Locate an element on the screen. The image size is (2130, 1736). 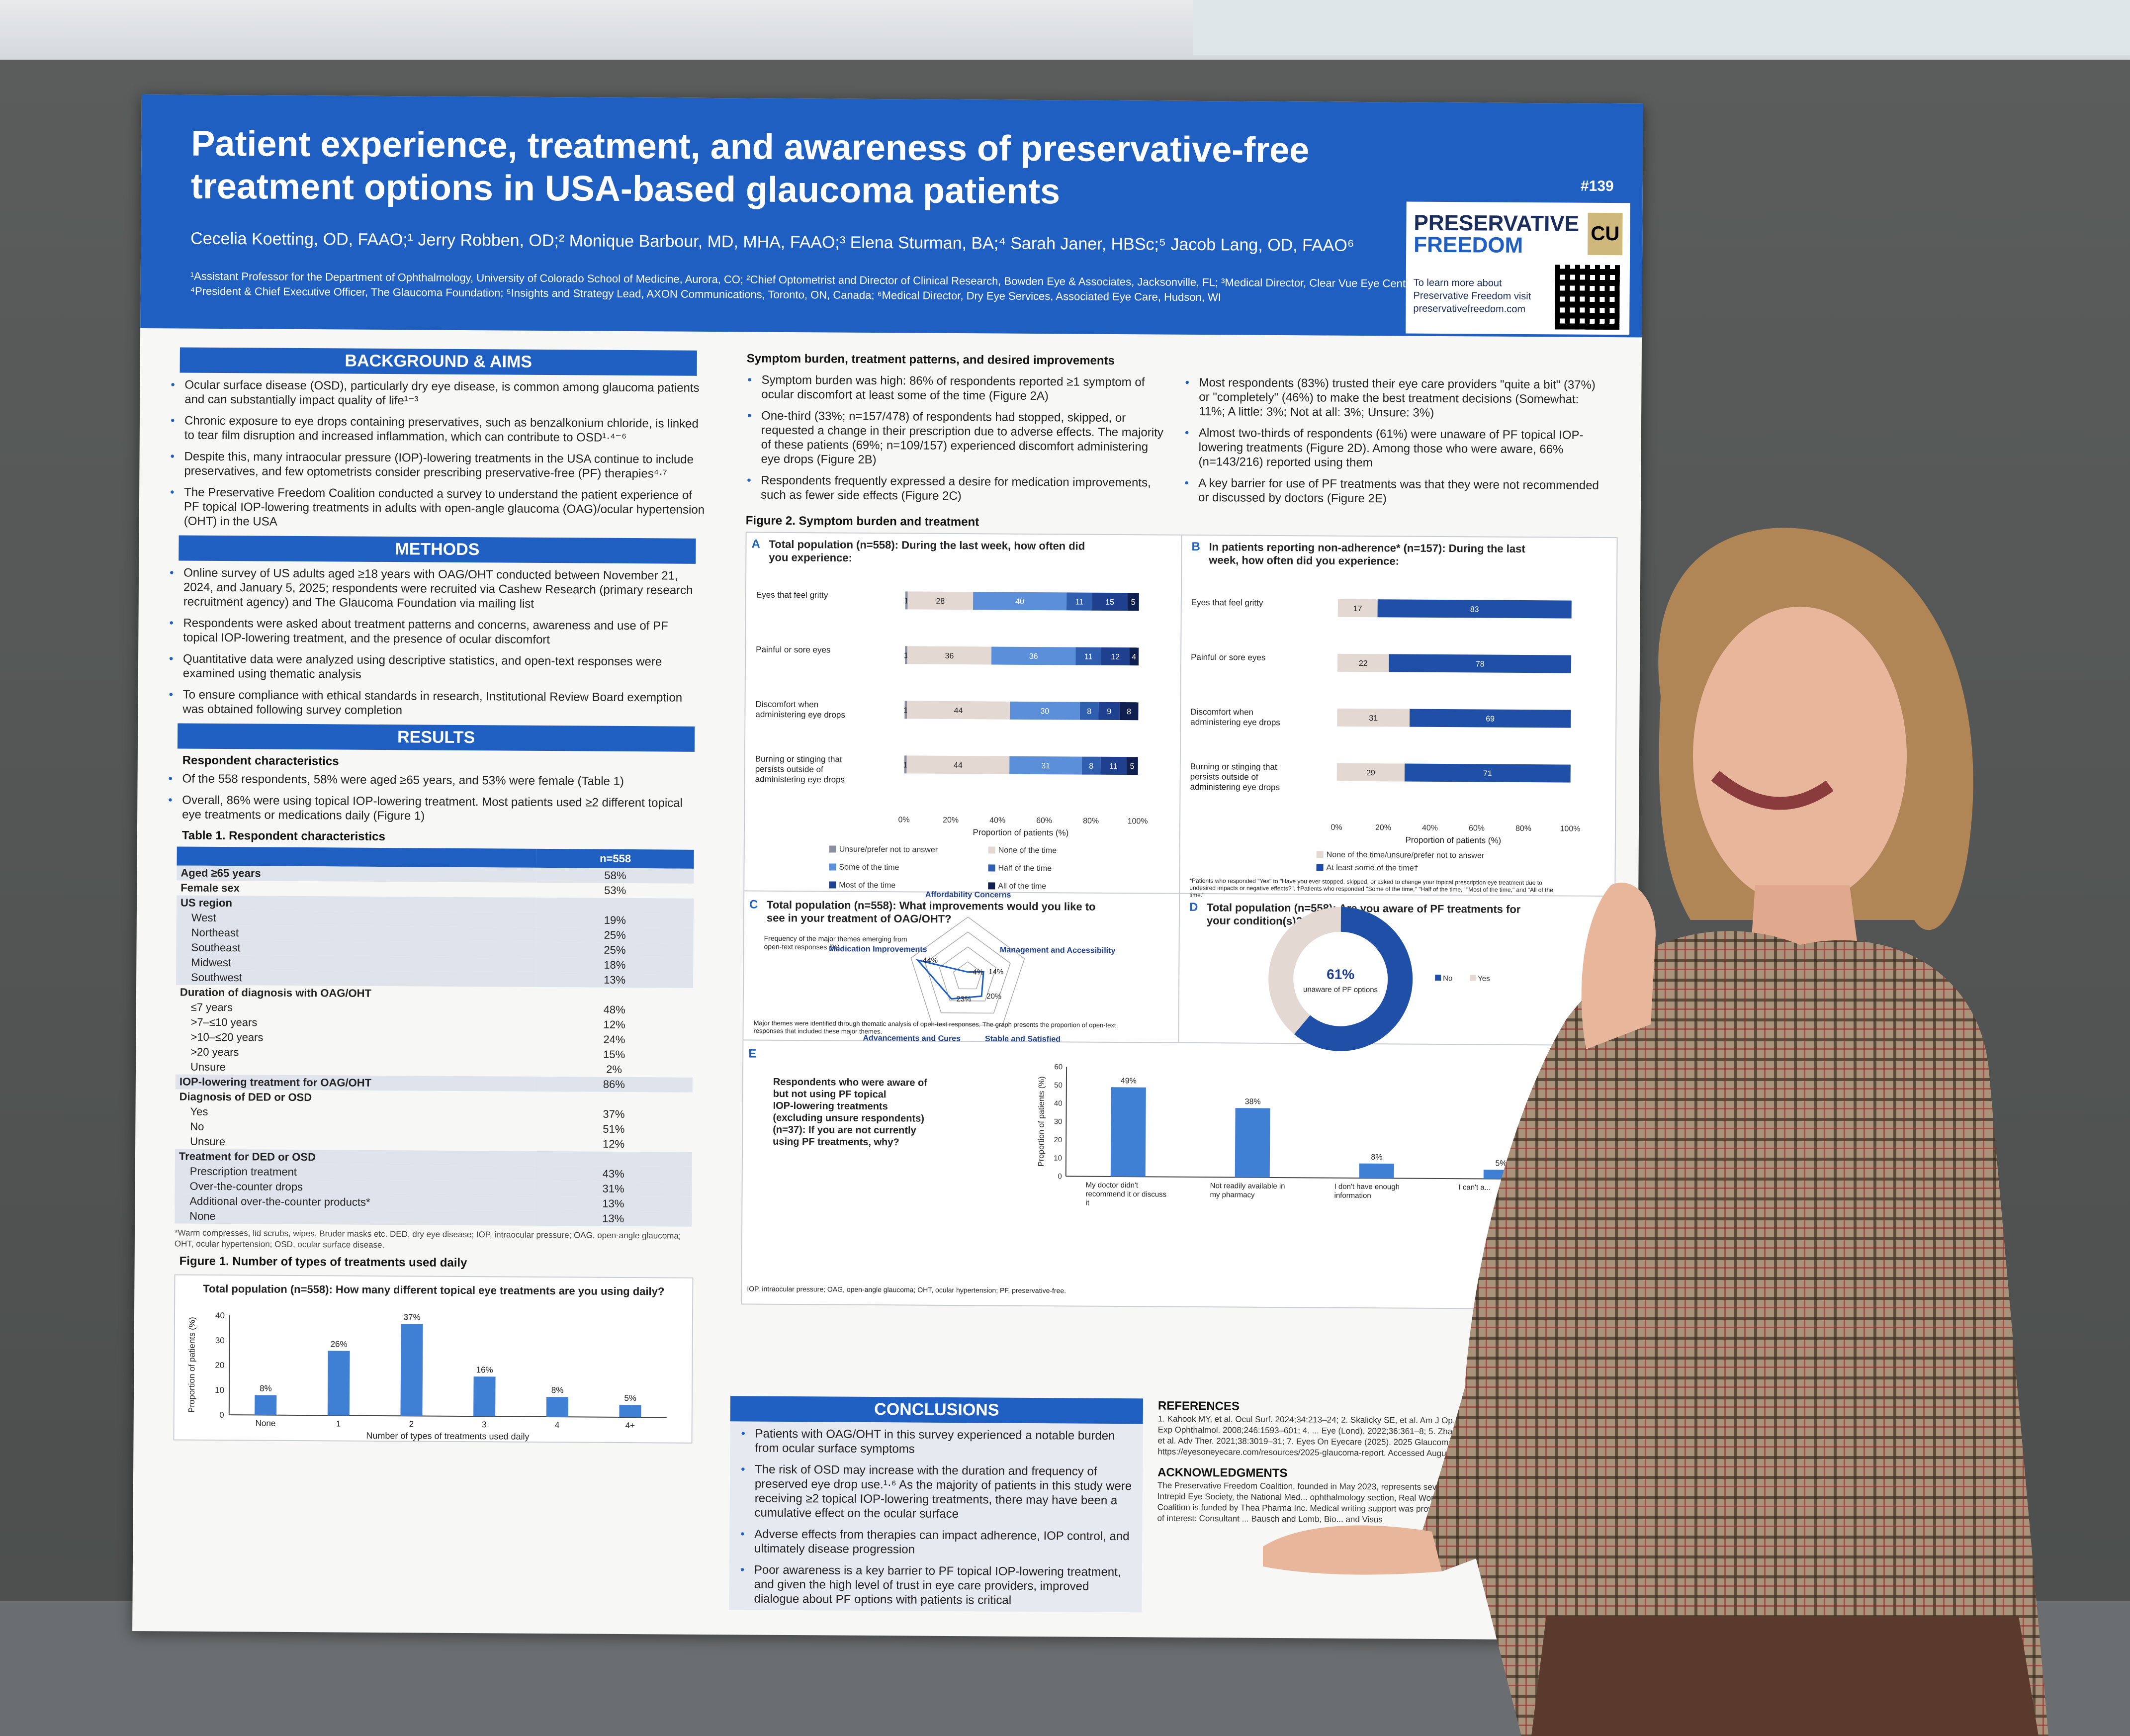
panel-e-x-tick-label: I don't have enough information is located at coordinates (1367, 1192).